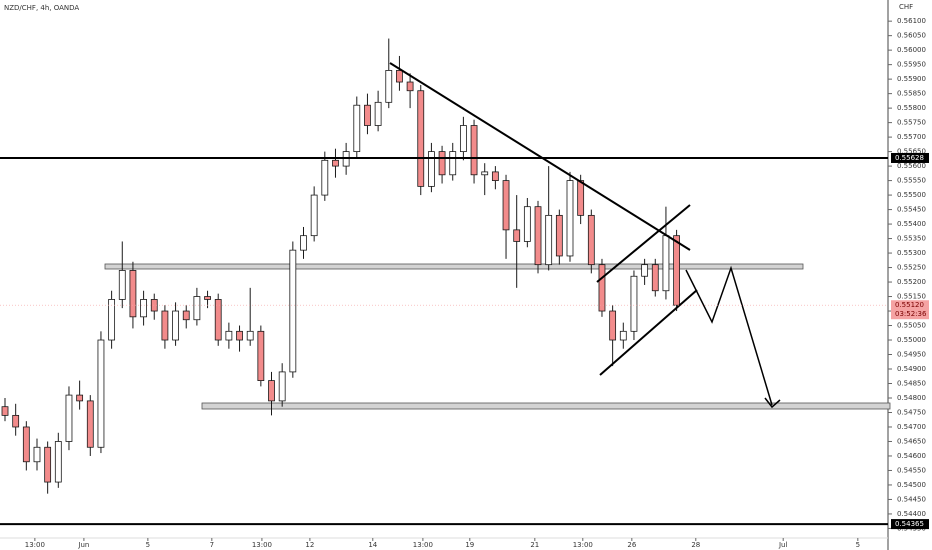 Image resolution: width=932 pixels, height=550 pixels. What do you see at coordinates (729, 335) in the screenshot?
I see `projection-path` at bounding box center [729, 335].